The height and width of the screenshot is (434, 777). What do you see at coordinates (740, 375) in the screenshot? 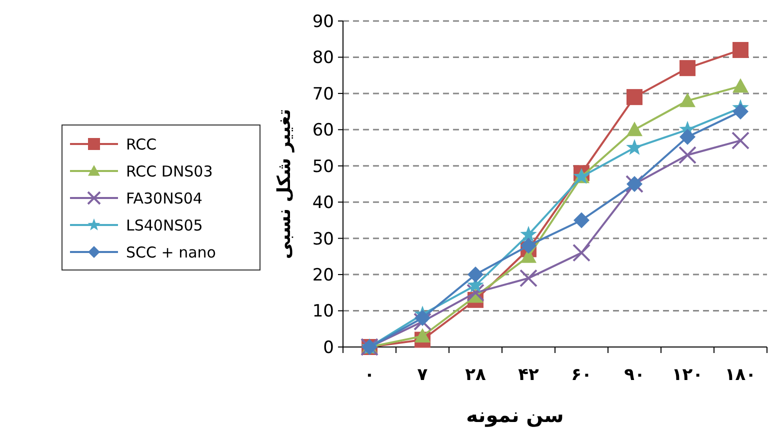
I see `x-tick-label: ۱۸۰` at bounding box center [740, 375].